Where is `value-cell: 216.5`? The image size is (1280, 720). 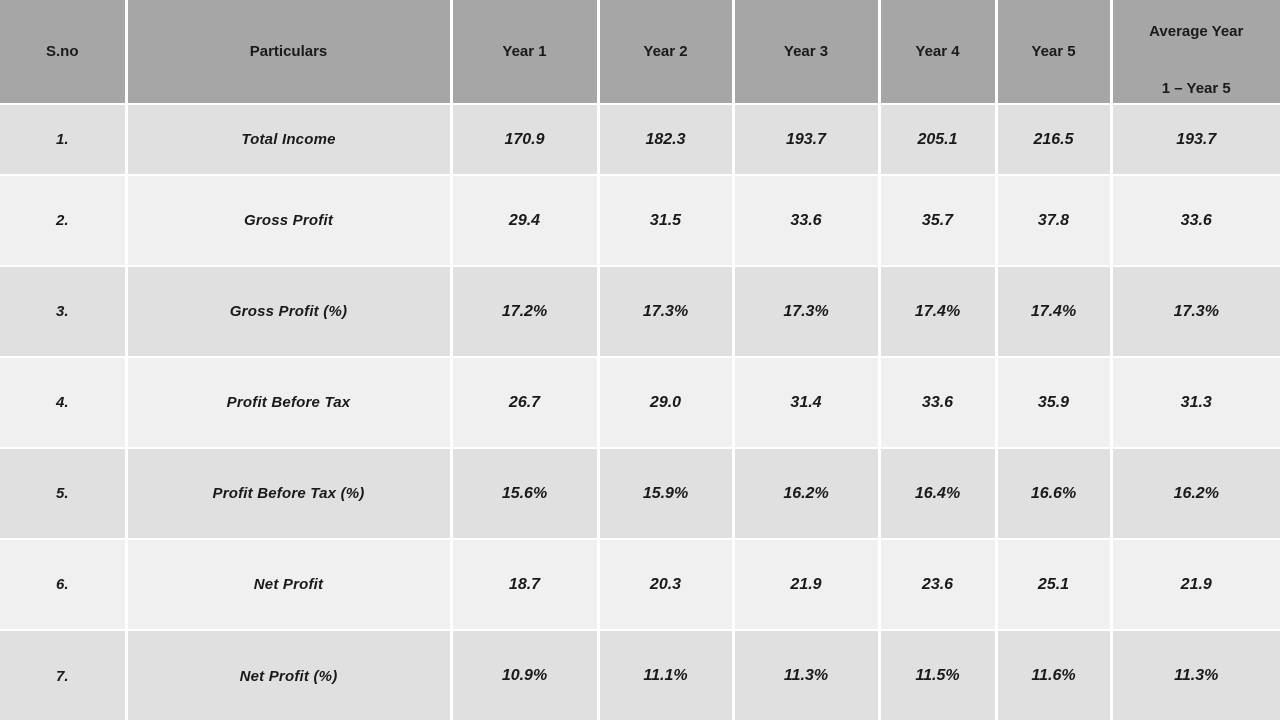
value-cell: 216.5 is located at coordinates (1053, 139).